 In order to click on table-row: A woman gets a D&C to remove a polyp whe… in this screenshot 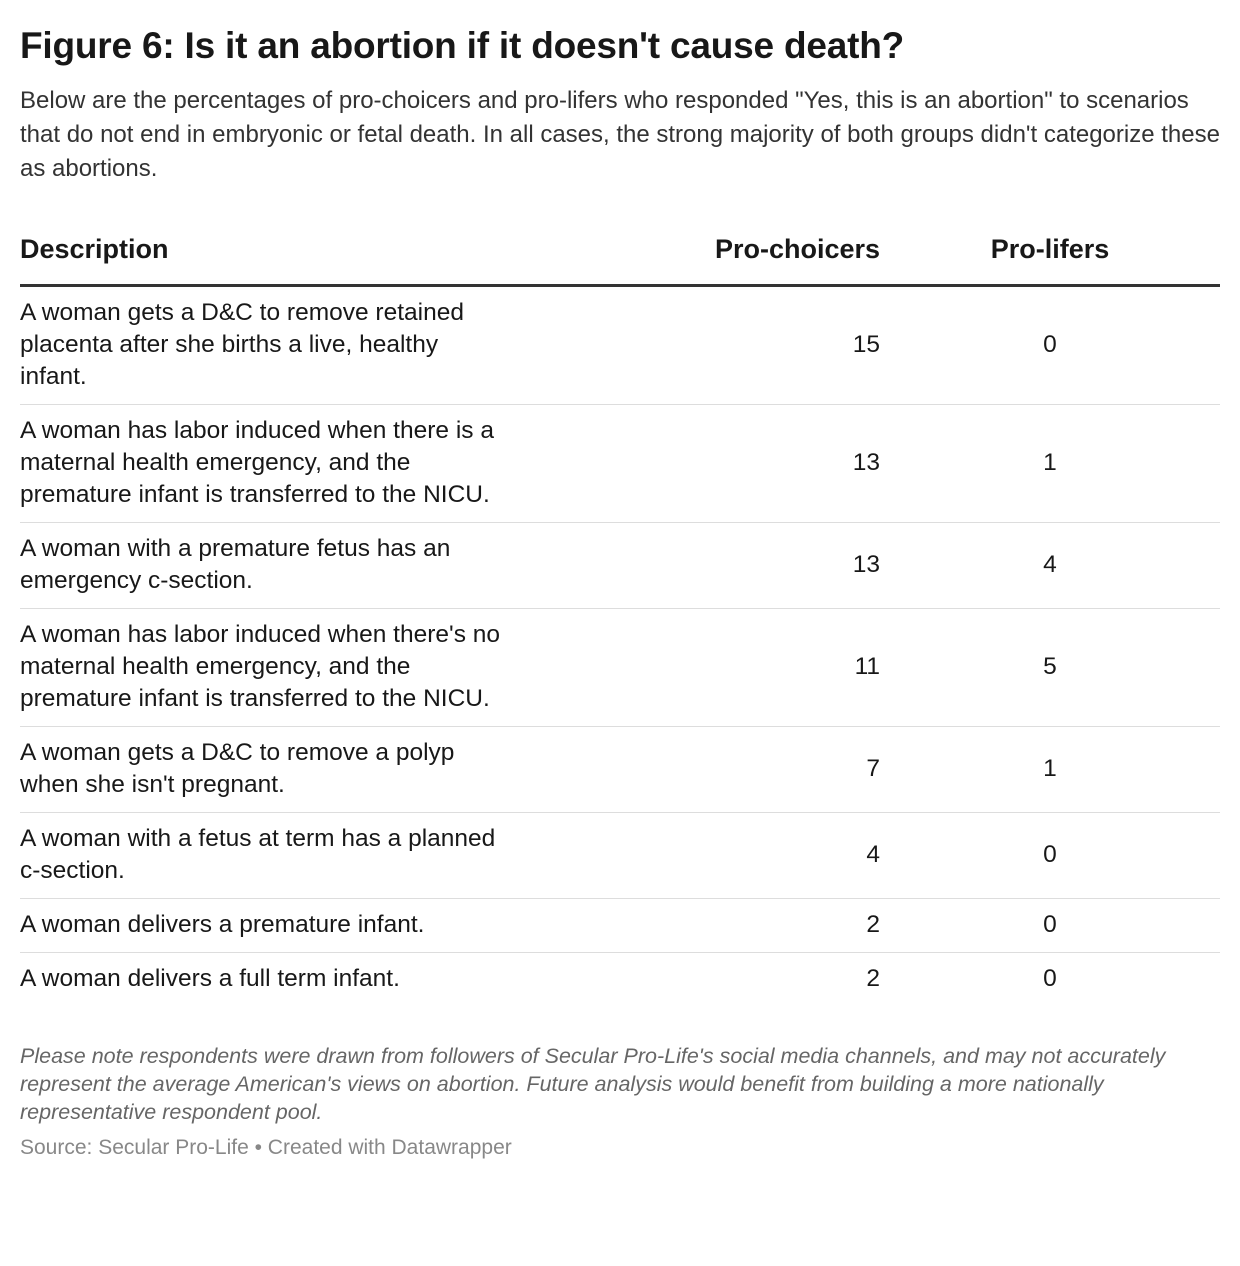, I will do `click(620, 769)`.